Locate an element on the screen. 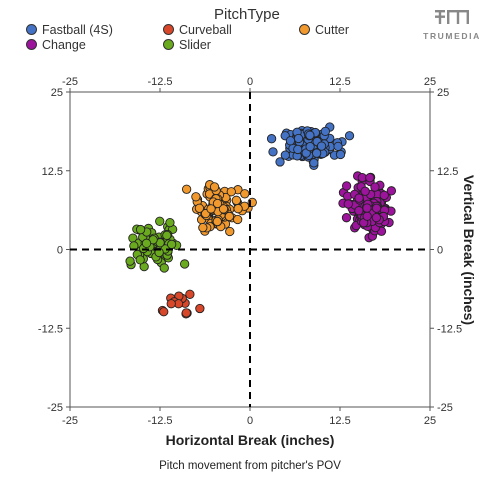 This screenshot has width=500, height=500. trumedia-logo: TRUMEDIA is located at coordinates (452, 25).